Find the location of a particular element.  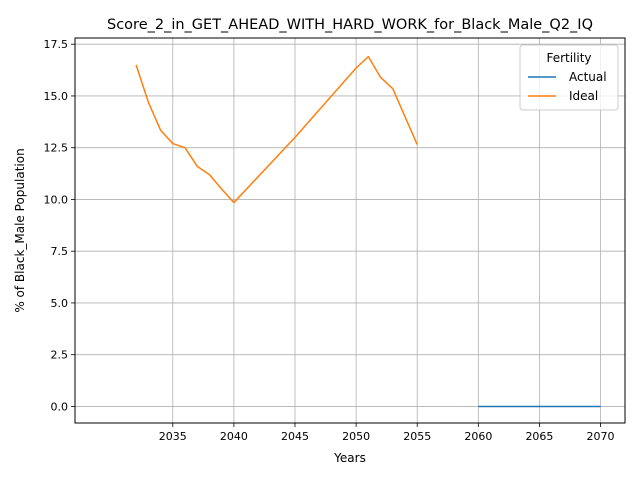

series-line-ideal is located at coordinates (276, 129).